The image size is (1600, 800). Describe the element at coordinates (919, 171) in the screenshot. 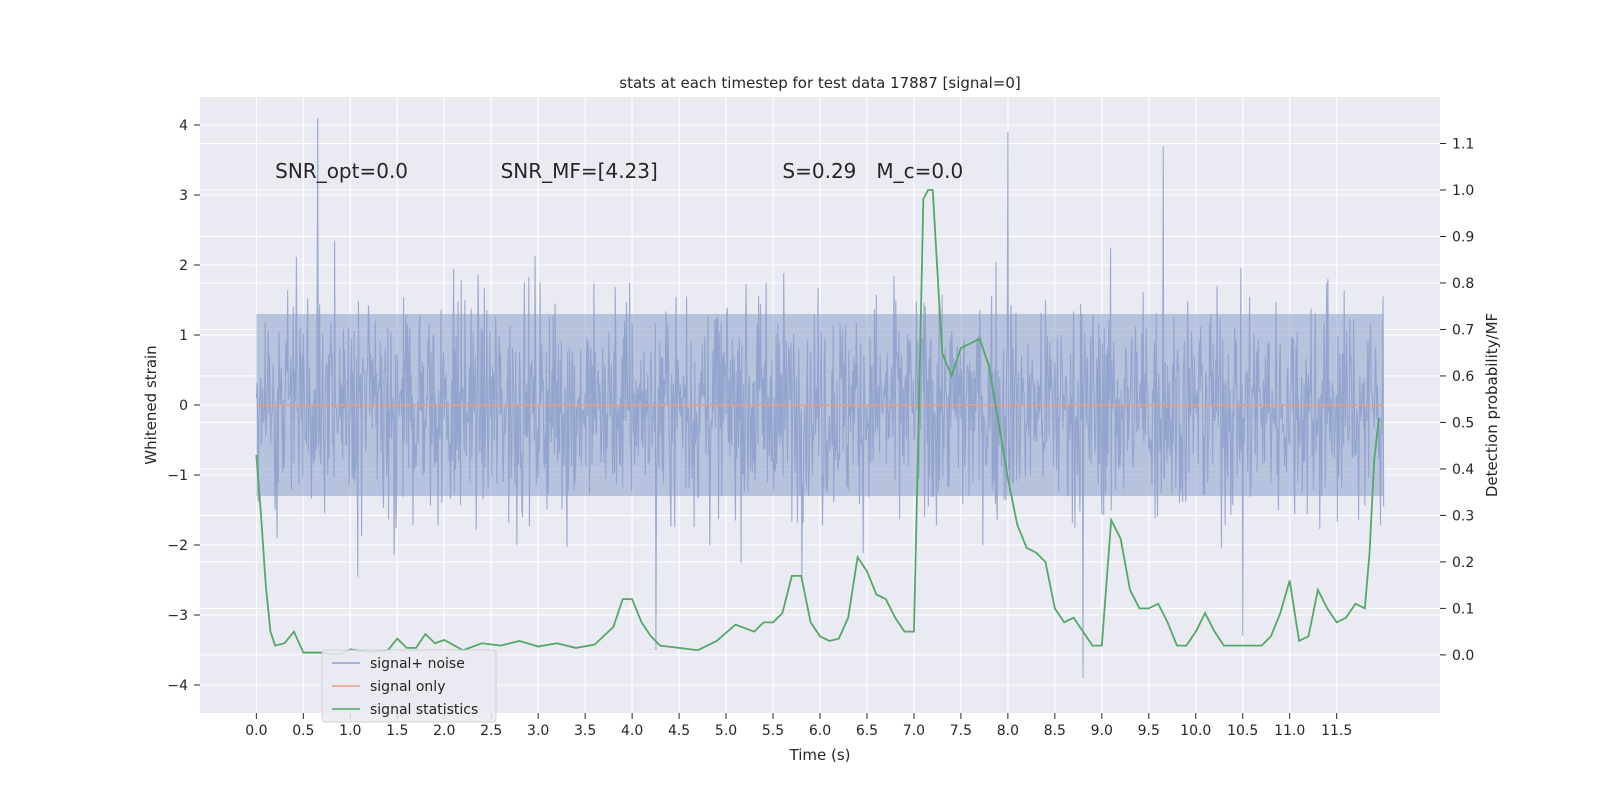

I see `annotation-mc-value: M_c=0.0` at that location.